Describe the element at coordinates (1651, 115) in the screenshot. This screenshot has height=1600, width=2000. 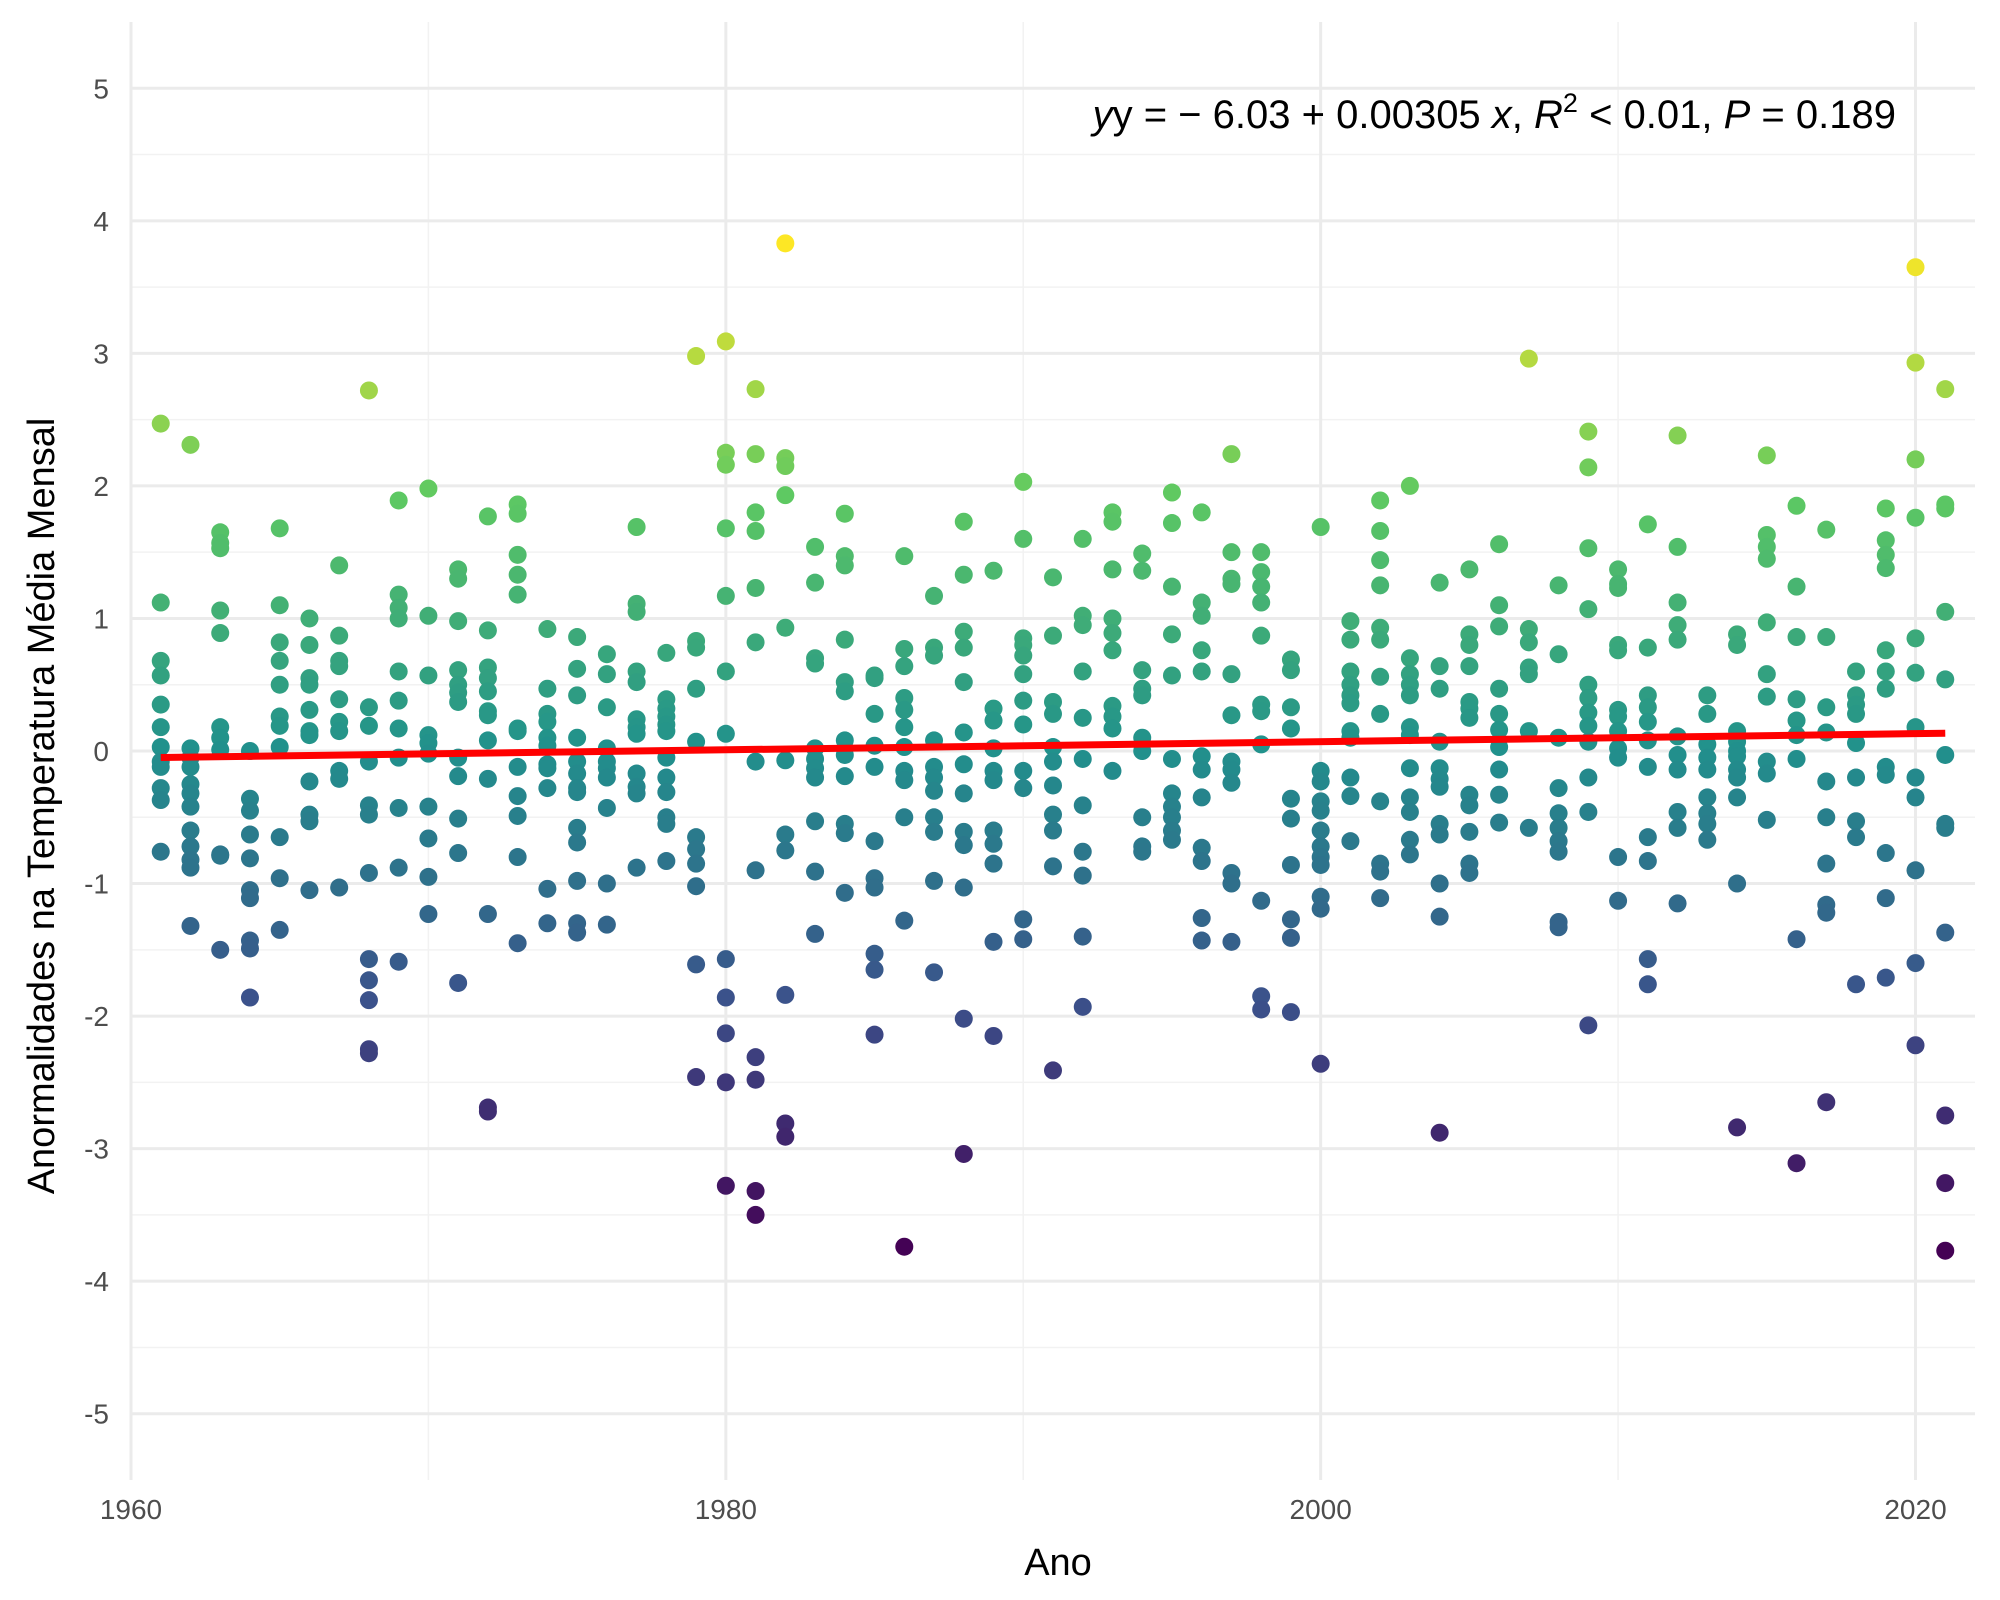
I see `eq-r-value: < 0.01,` at that location.